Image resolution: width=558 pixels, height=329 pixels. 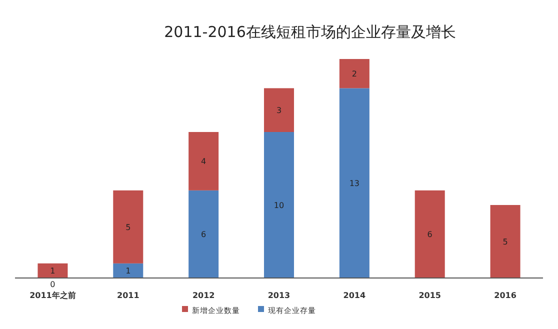 What do you see at coordinates (354, 295) in the screenshot?
I see `x-tick-label: 2014` at bounding box center [354, 295].